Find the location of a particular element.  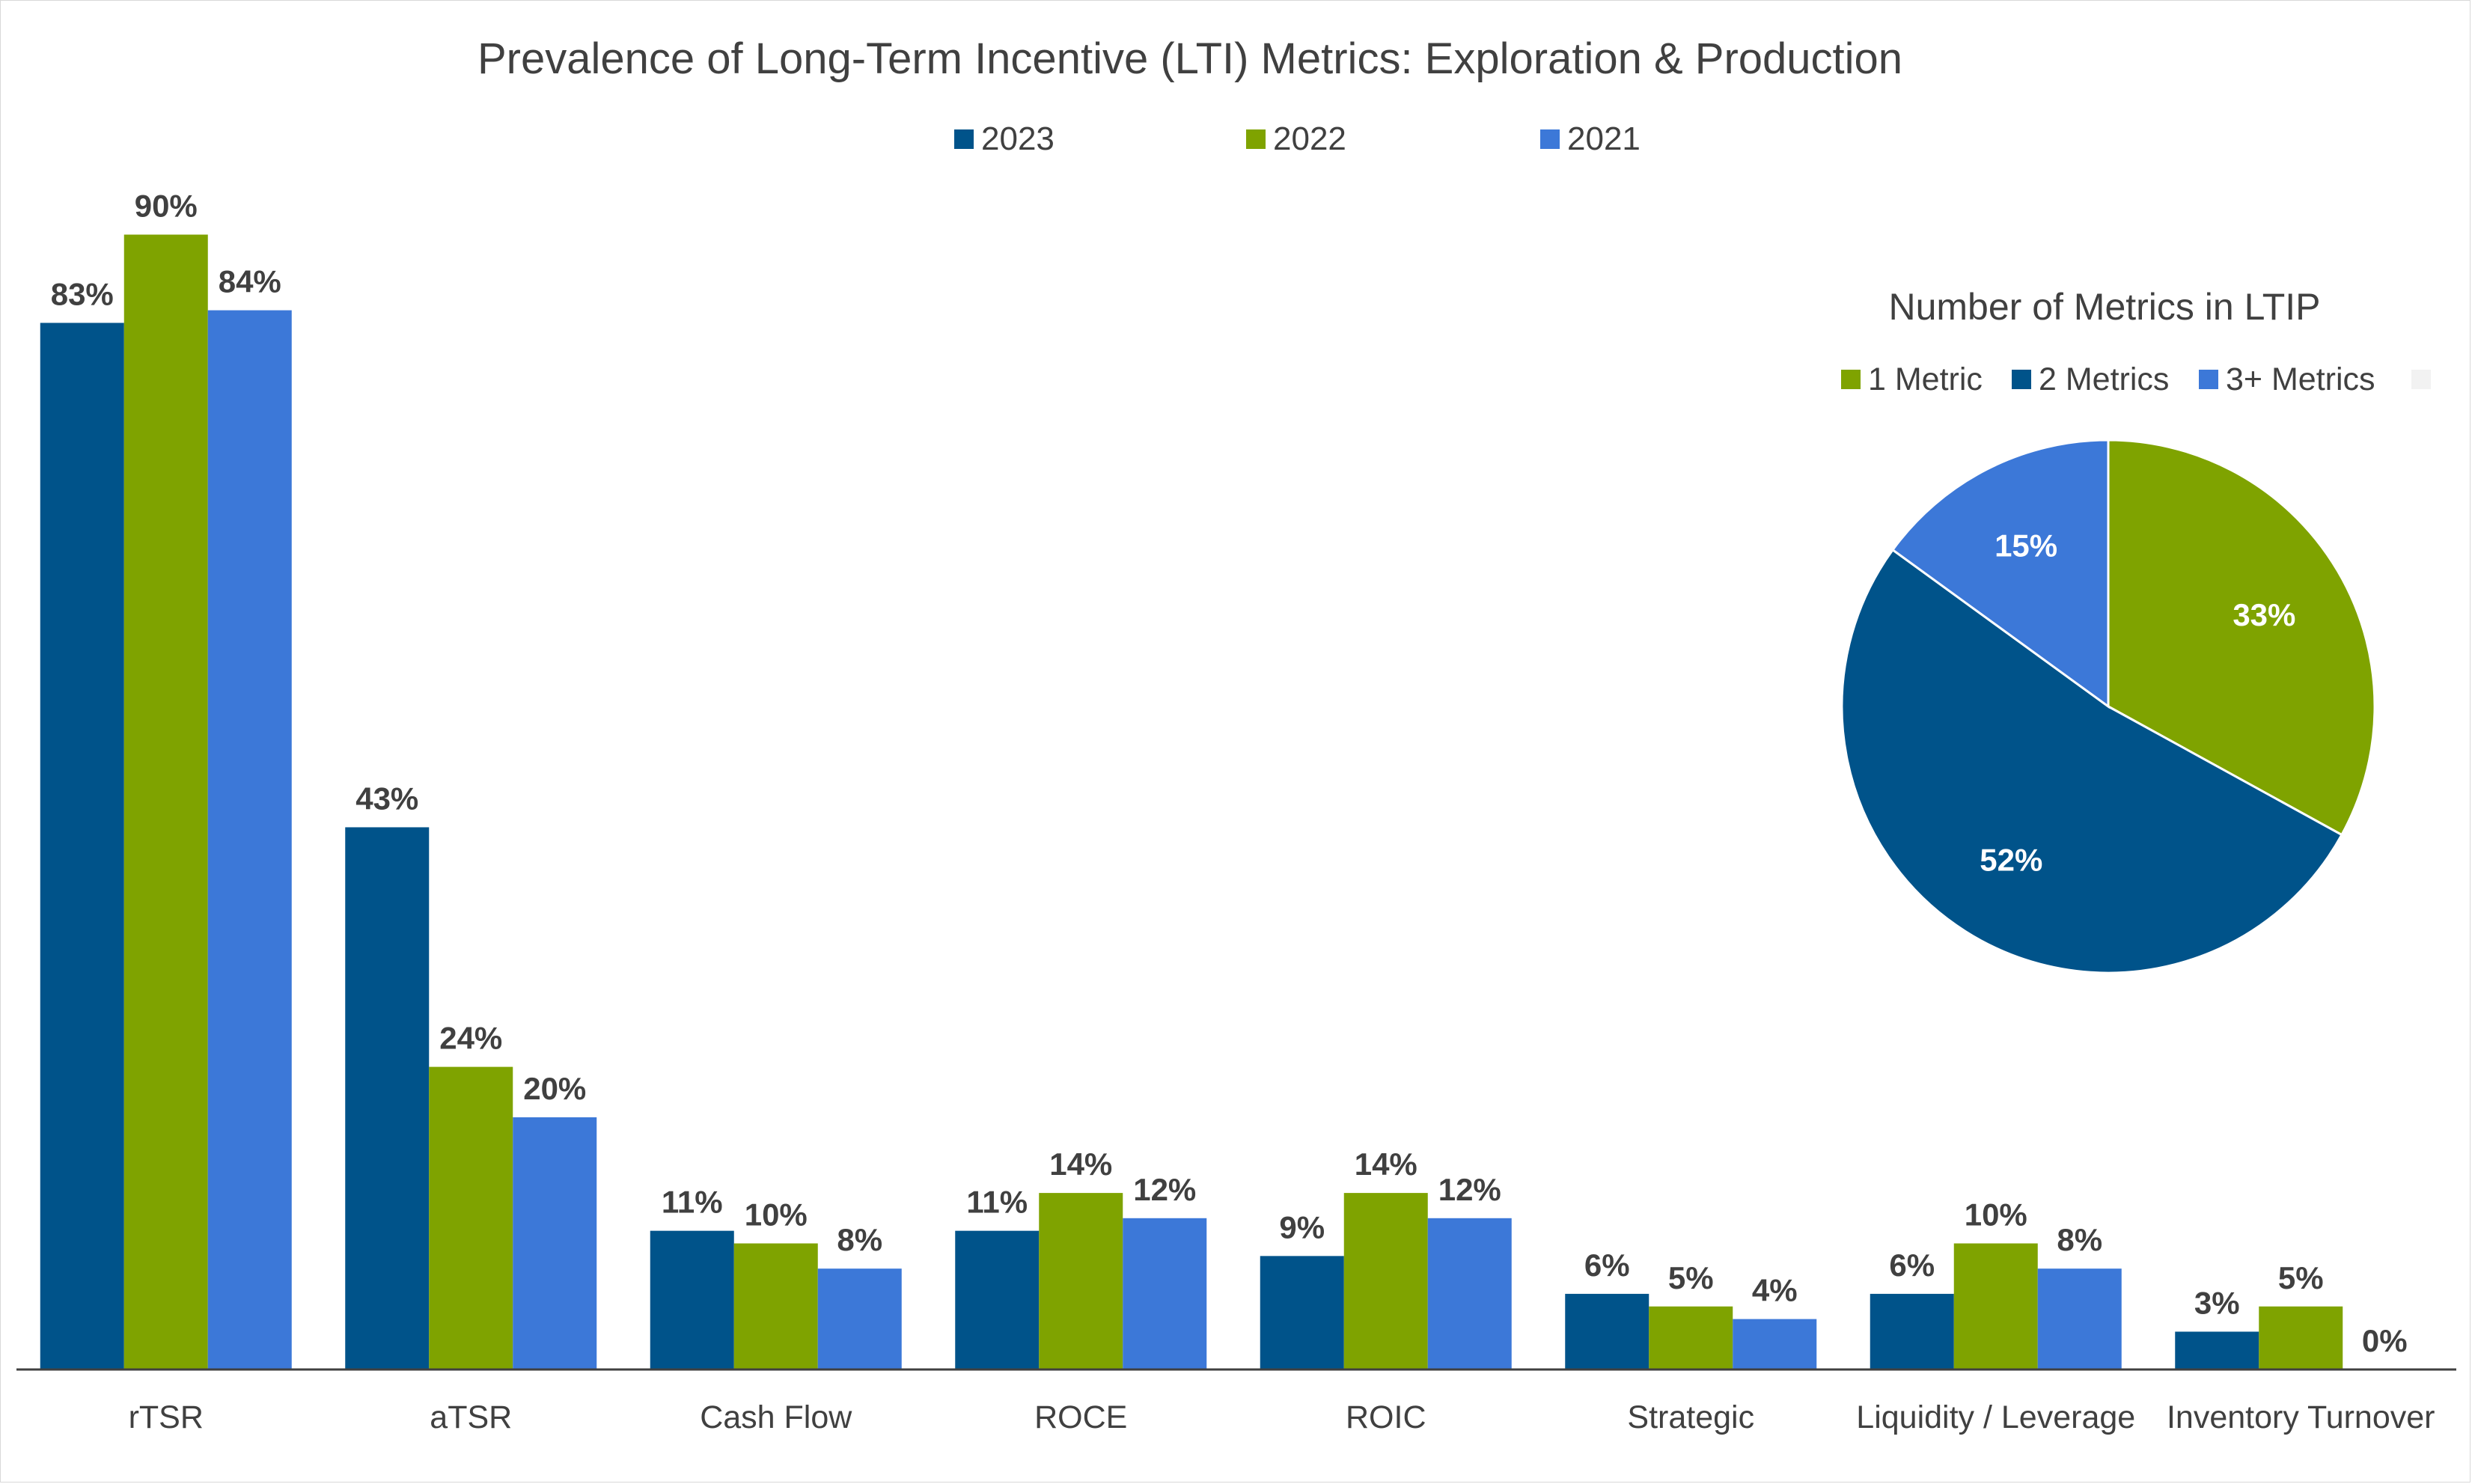

bar-inventory-turnover-2022 is located at coordinates (2301, 1338).